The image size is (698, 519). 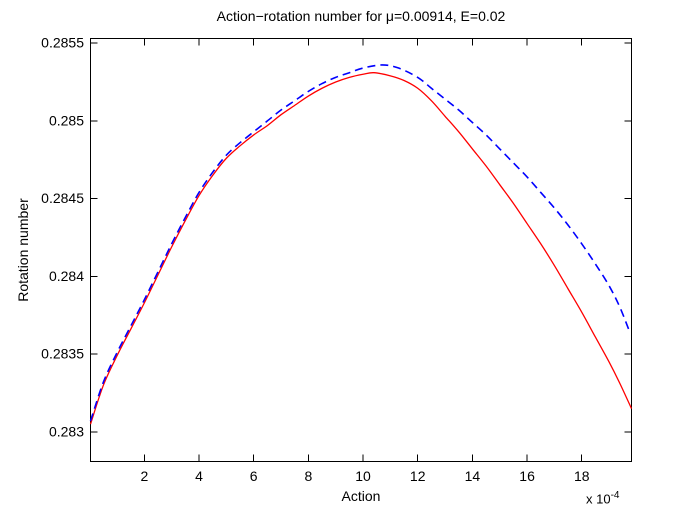 What do you see at coordinates (418, 476) in the screenshot?
I see `x-tick-label: 12` at bounding box center [418, 476].